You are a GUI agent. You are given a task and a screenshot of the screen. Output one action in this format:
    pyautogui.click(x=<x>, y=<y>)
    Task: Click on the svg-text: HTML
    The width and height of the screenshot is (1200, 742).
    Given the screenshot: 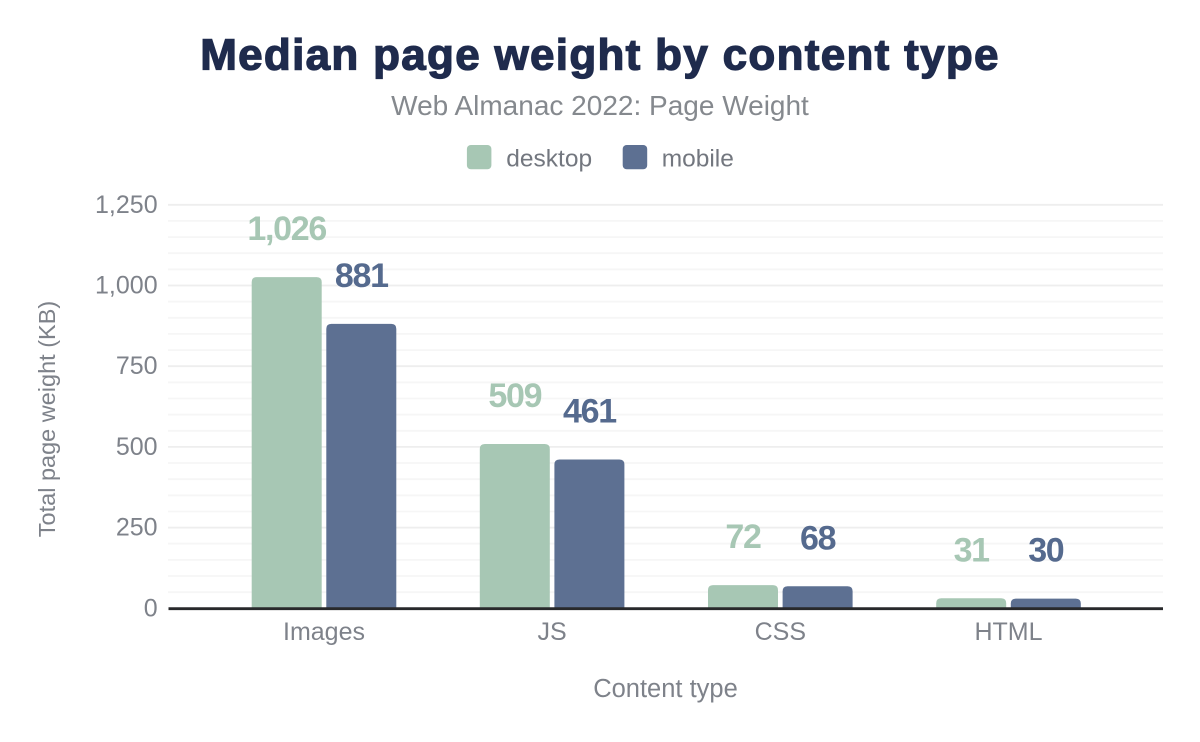 What is the action you would take?
    pyautogui.click(x=1008, y=632)
    